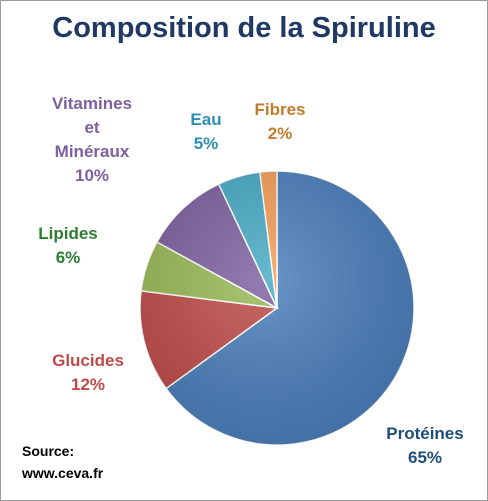  Describe the element at coordinates (88, 360) in the screenshot. I see `label-glucides-name: Glucides` at that location.